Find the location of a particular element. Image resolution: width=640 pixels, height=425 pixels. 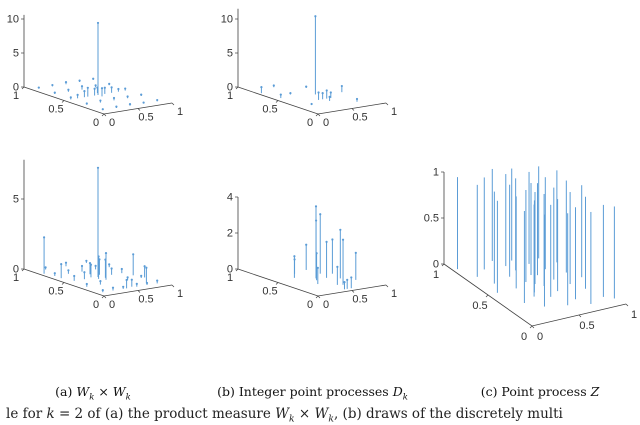

subcaption-b: (b) Integer point processes Dk is located at coordinates (312, 393).